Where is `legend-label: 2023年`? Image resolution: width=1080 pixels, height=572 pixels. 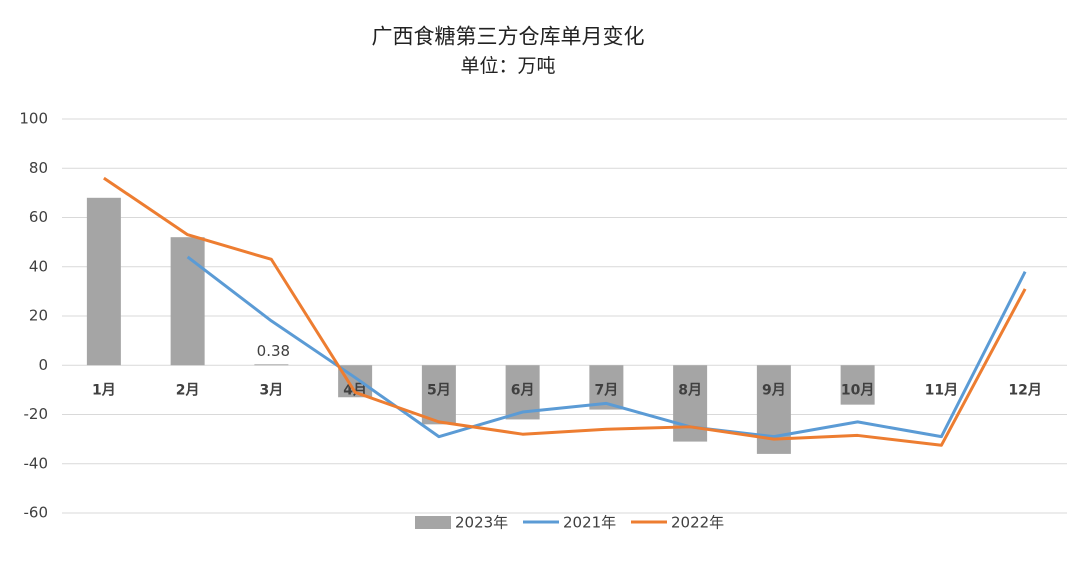 legend-label: 2023年 is located at coordinates (481, 523).